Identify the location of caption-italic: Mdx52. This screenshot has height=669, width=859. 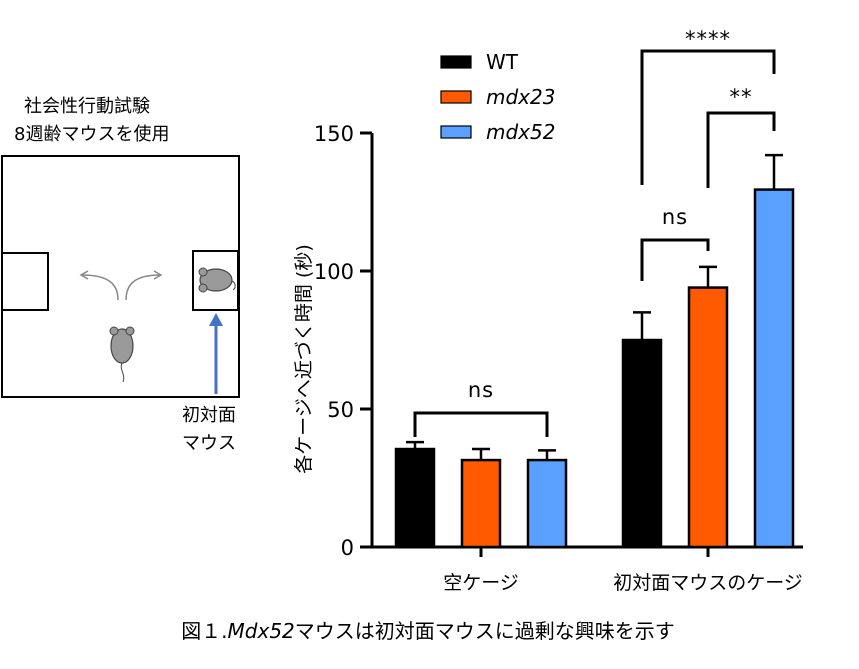
(261, 631).